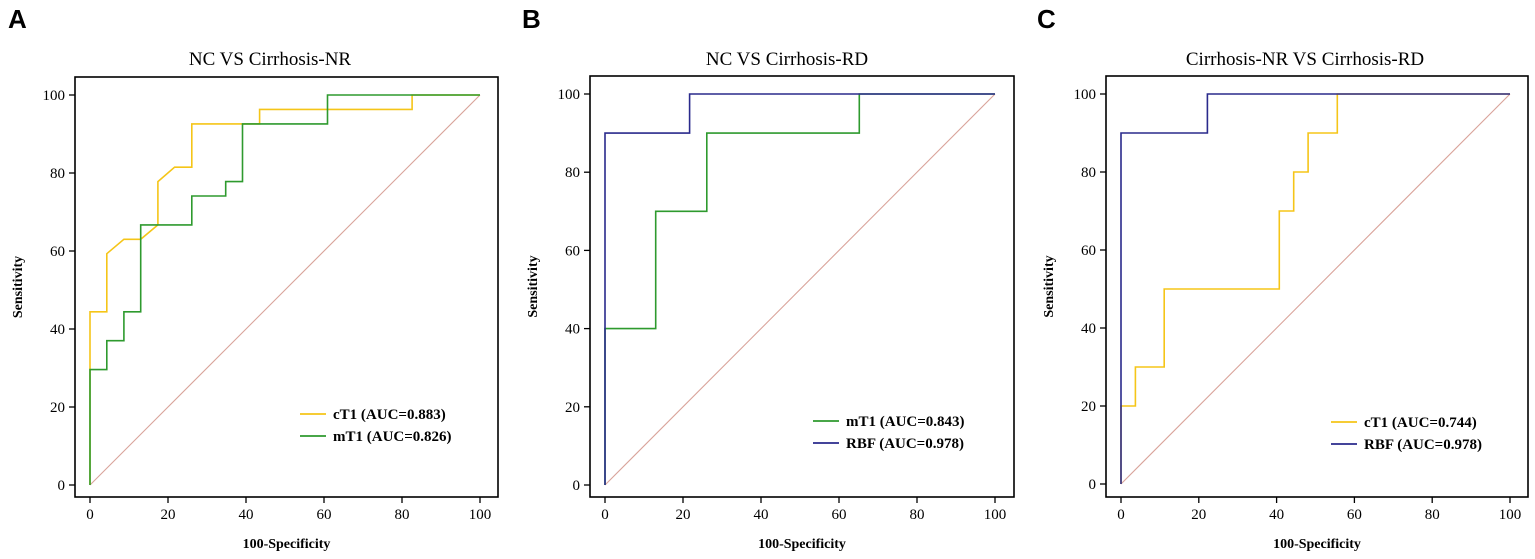  I want to click on chart-title: NC VS Cirrhosis-RD, so click(787, 59).